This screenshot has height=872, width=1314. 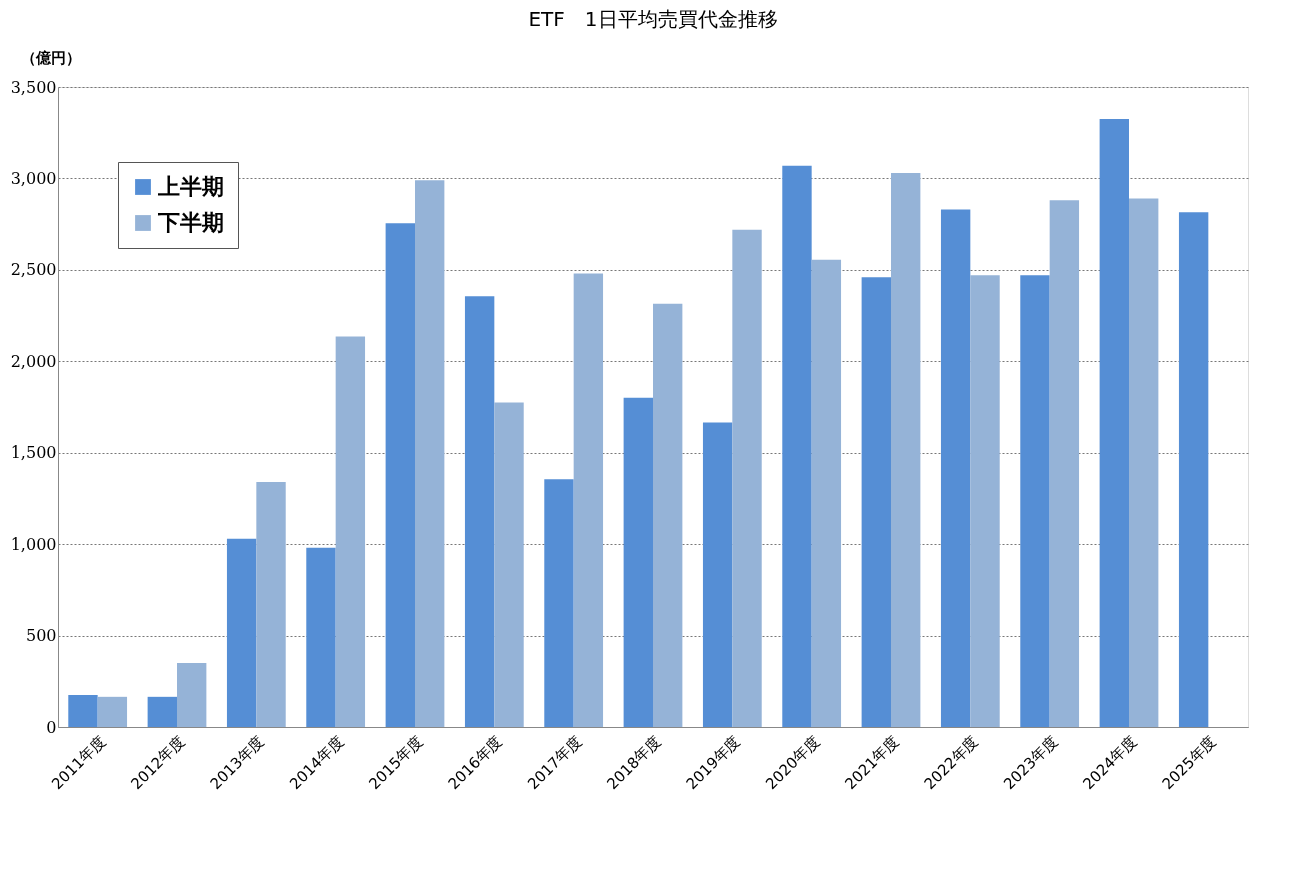 I want to click on y-tick-label: 1,000, so click(x=33, y=544).